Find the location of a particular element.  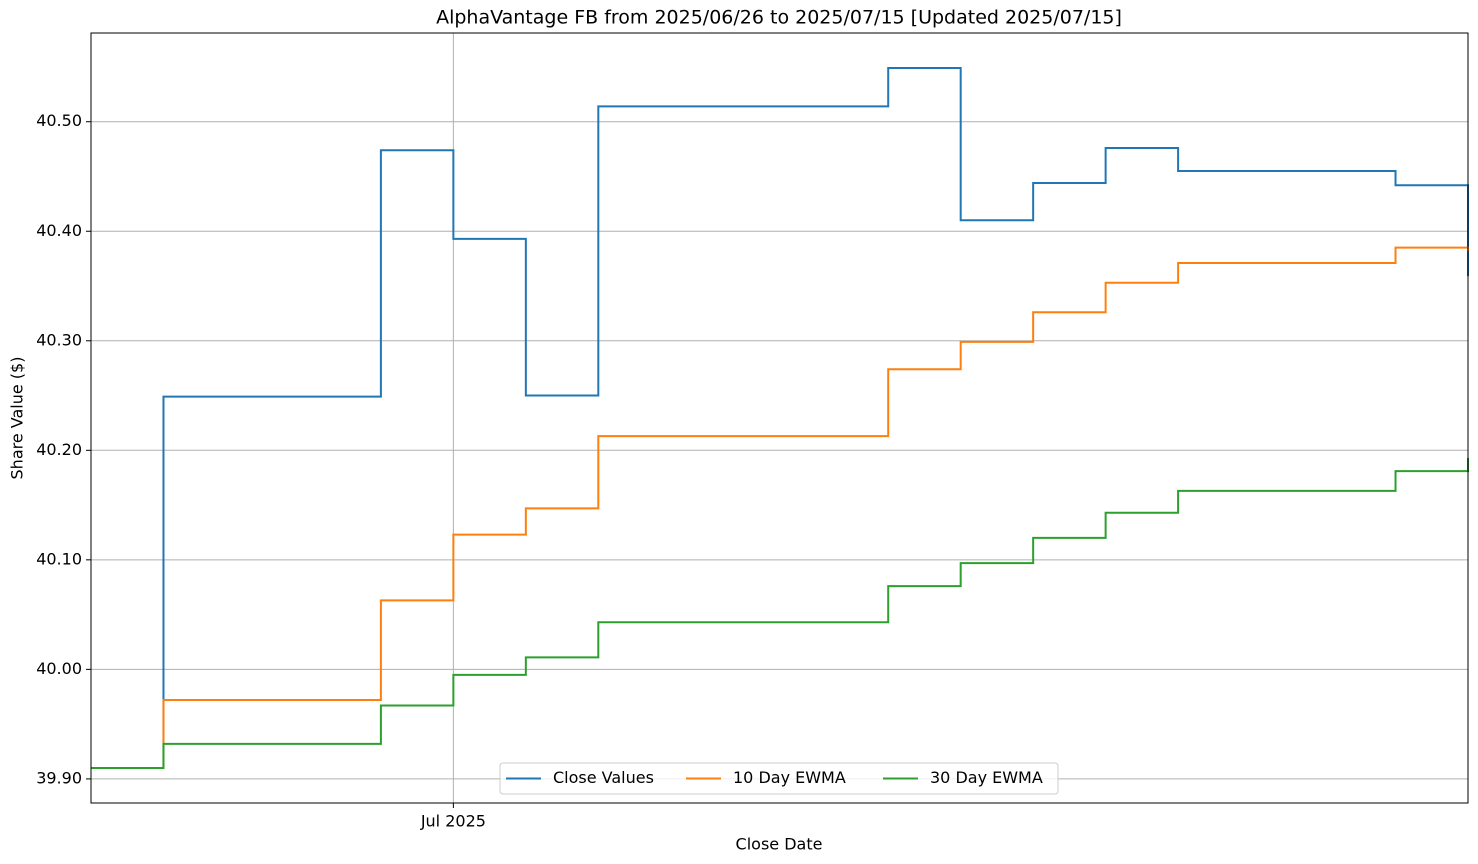

y-axis-label: Share Value ($) is located at coordinates (17, 418).